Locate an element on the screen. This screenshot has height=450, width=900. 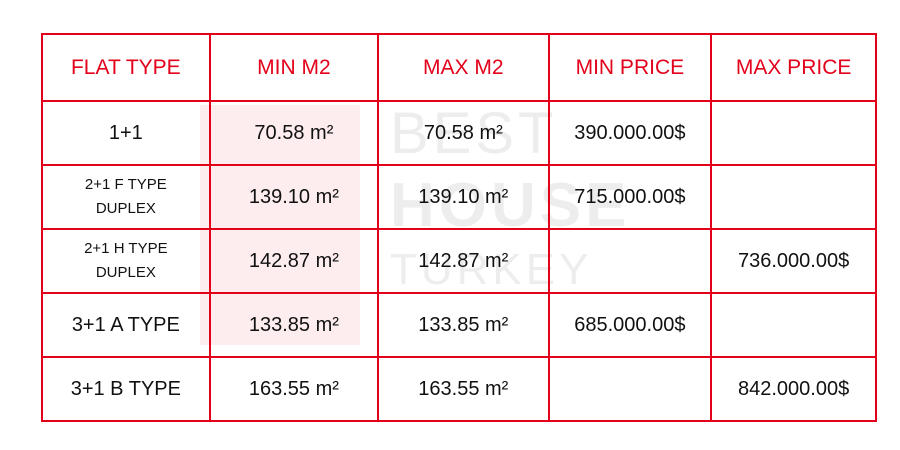
table-cell: 842.000.00$ is located at coordinates (793, 389).